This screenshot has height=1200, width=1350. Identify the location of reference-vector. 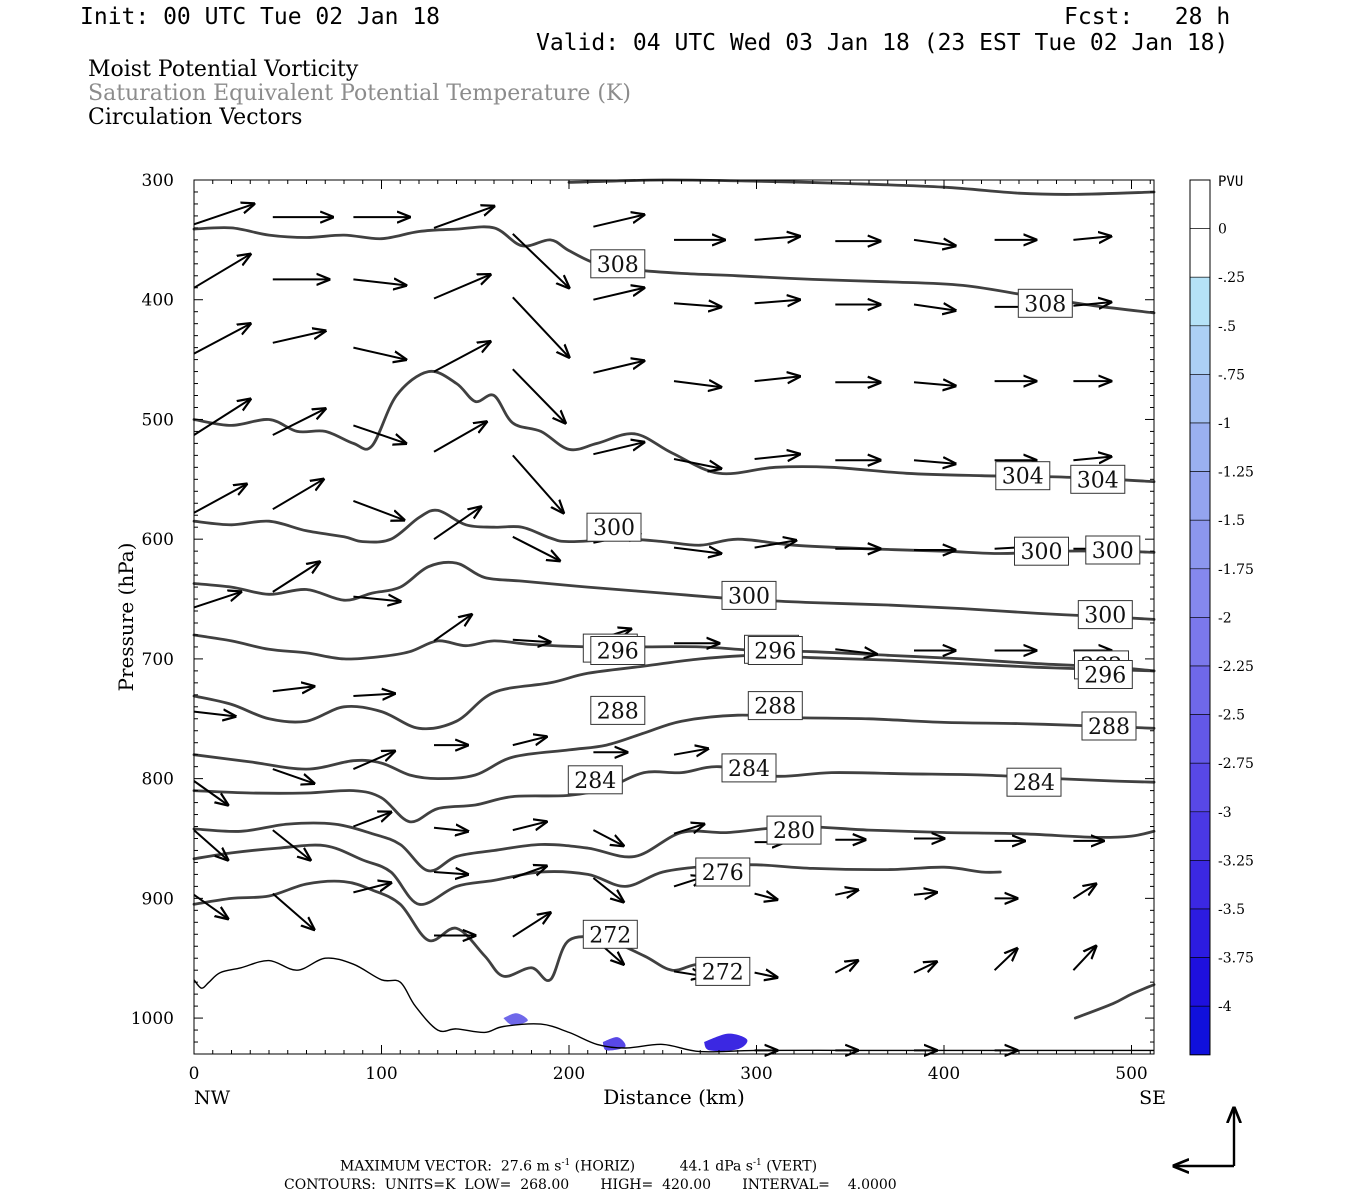
(1208, 1140).